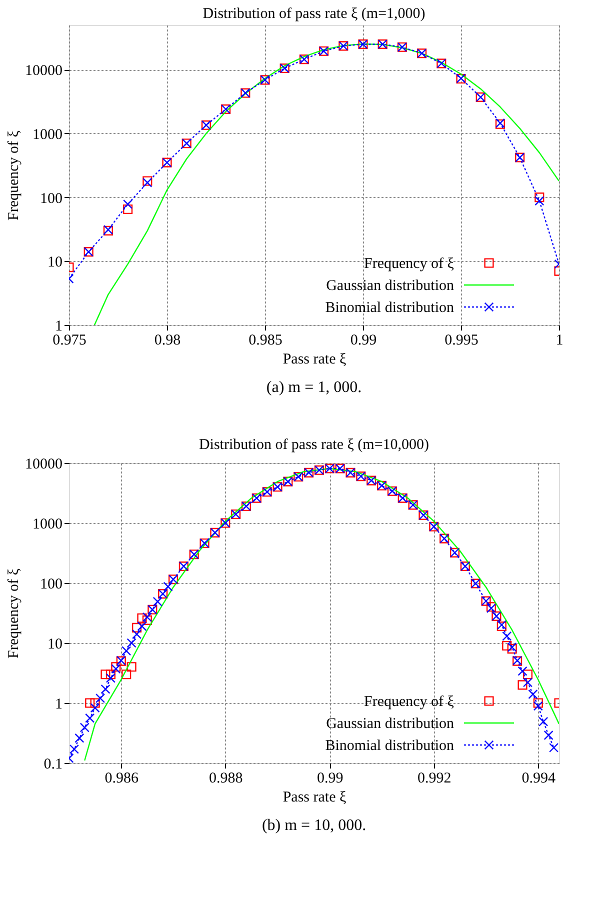 Image resolution: width=606 pixels, height=908 pixels. What do you see at coordinates (53, 764) in the screenshot?
I see `y-tick-label: 0.1` at bounding box center [53, 764].